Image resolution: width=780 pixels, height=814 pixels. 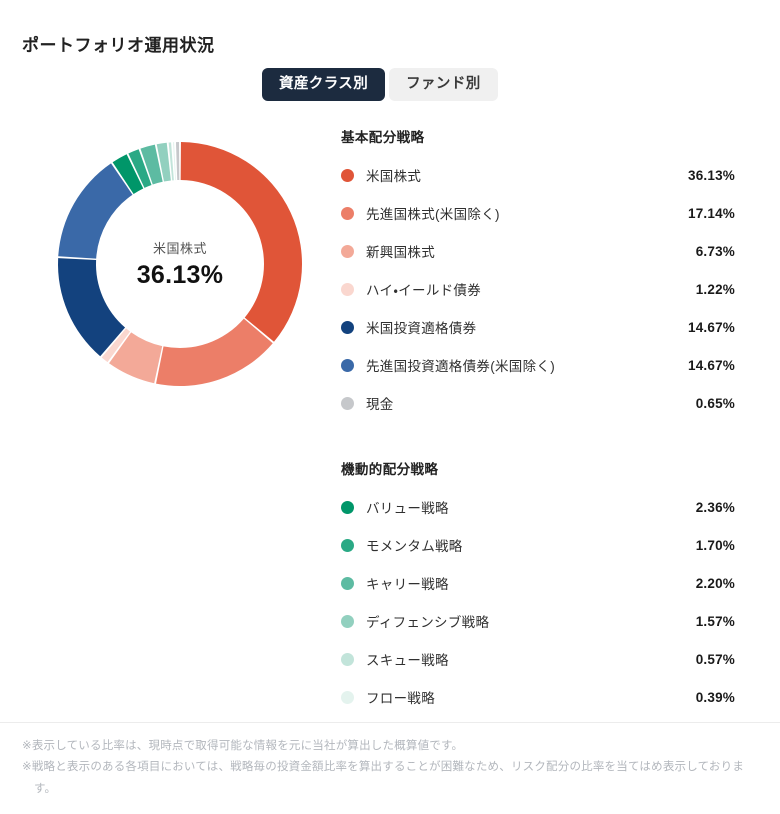 I want to click on page-title: ポートフォリオ運用状況, so click(x=118, y=46).